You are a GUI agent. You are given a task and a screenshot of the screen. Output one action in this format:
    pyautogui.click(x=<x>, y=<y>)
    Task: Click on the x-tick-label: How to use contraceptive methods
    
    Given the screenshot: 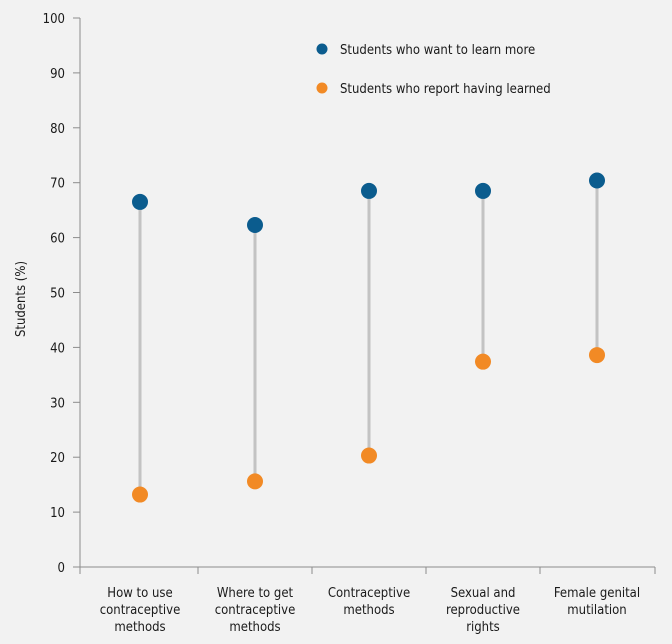 What is the action you would take?
    pyautogui.click(x=140, y=610)
    